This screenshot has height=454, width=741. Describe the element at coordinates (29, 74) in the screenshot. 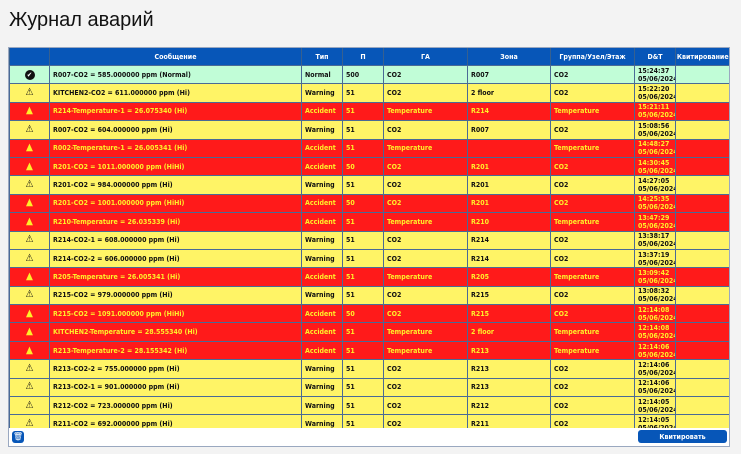

I see `check-circle-icon: ✔` at that location.